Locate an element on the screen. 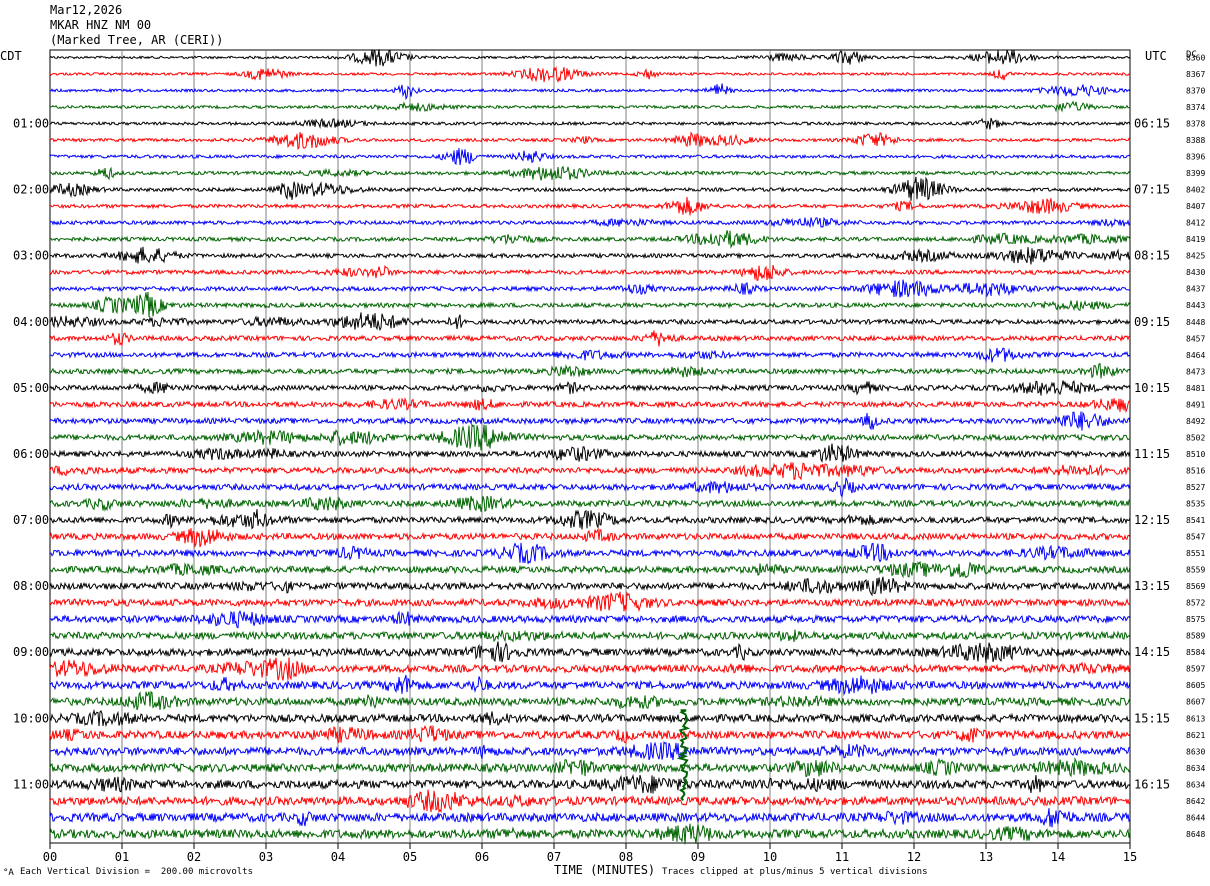  left-hour-label: 11:00 is located at coordinates (31, 784).